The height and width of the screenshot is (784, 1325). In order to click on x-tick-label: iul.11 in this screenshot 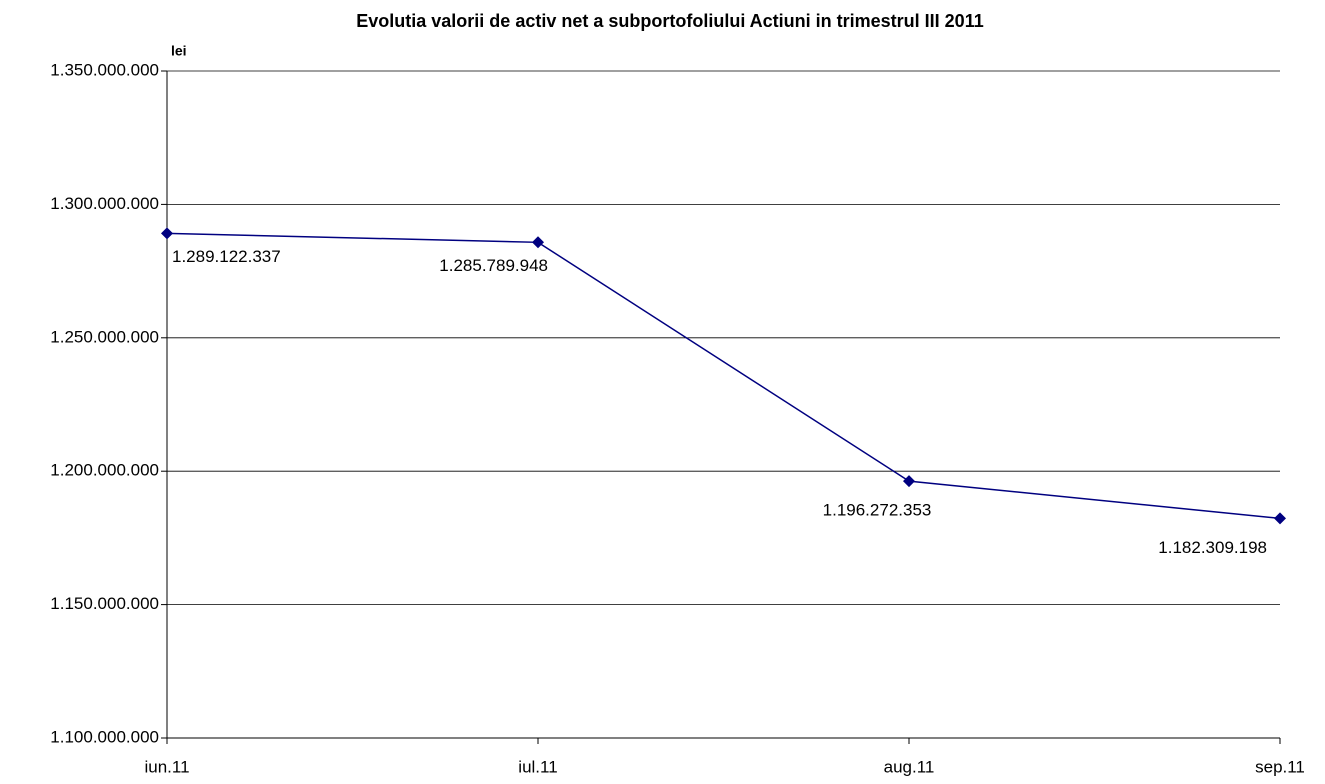, I will do `click(537, 766)`.